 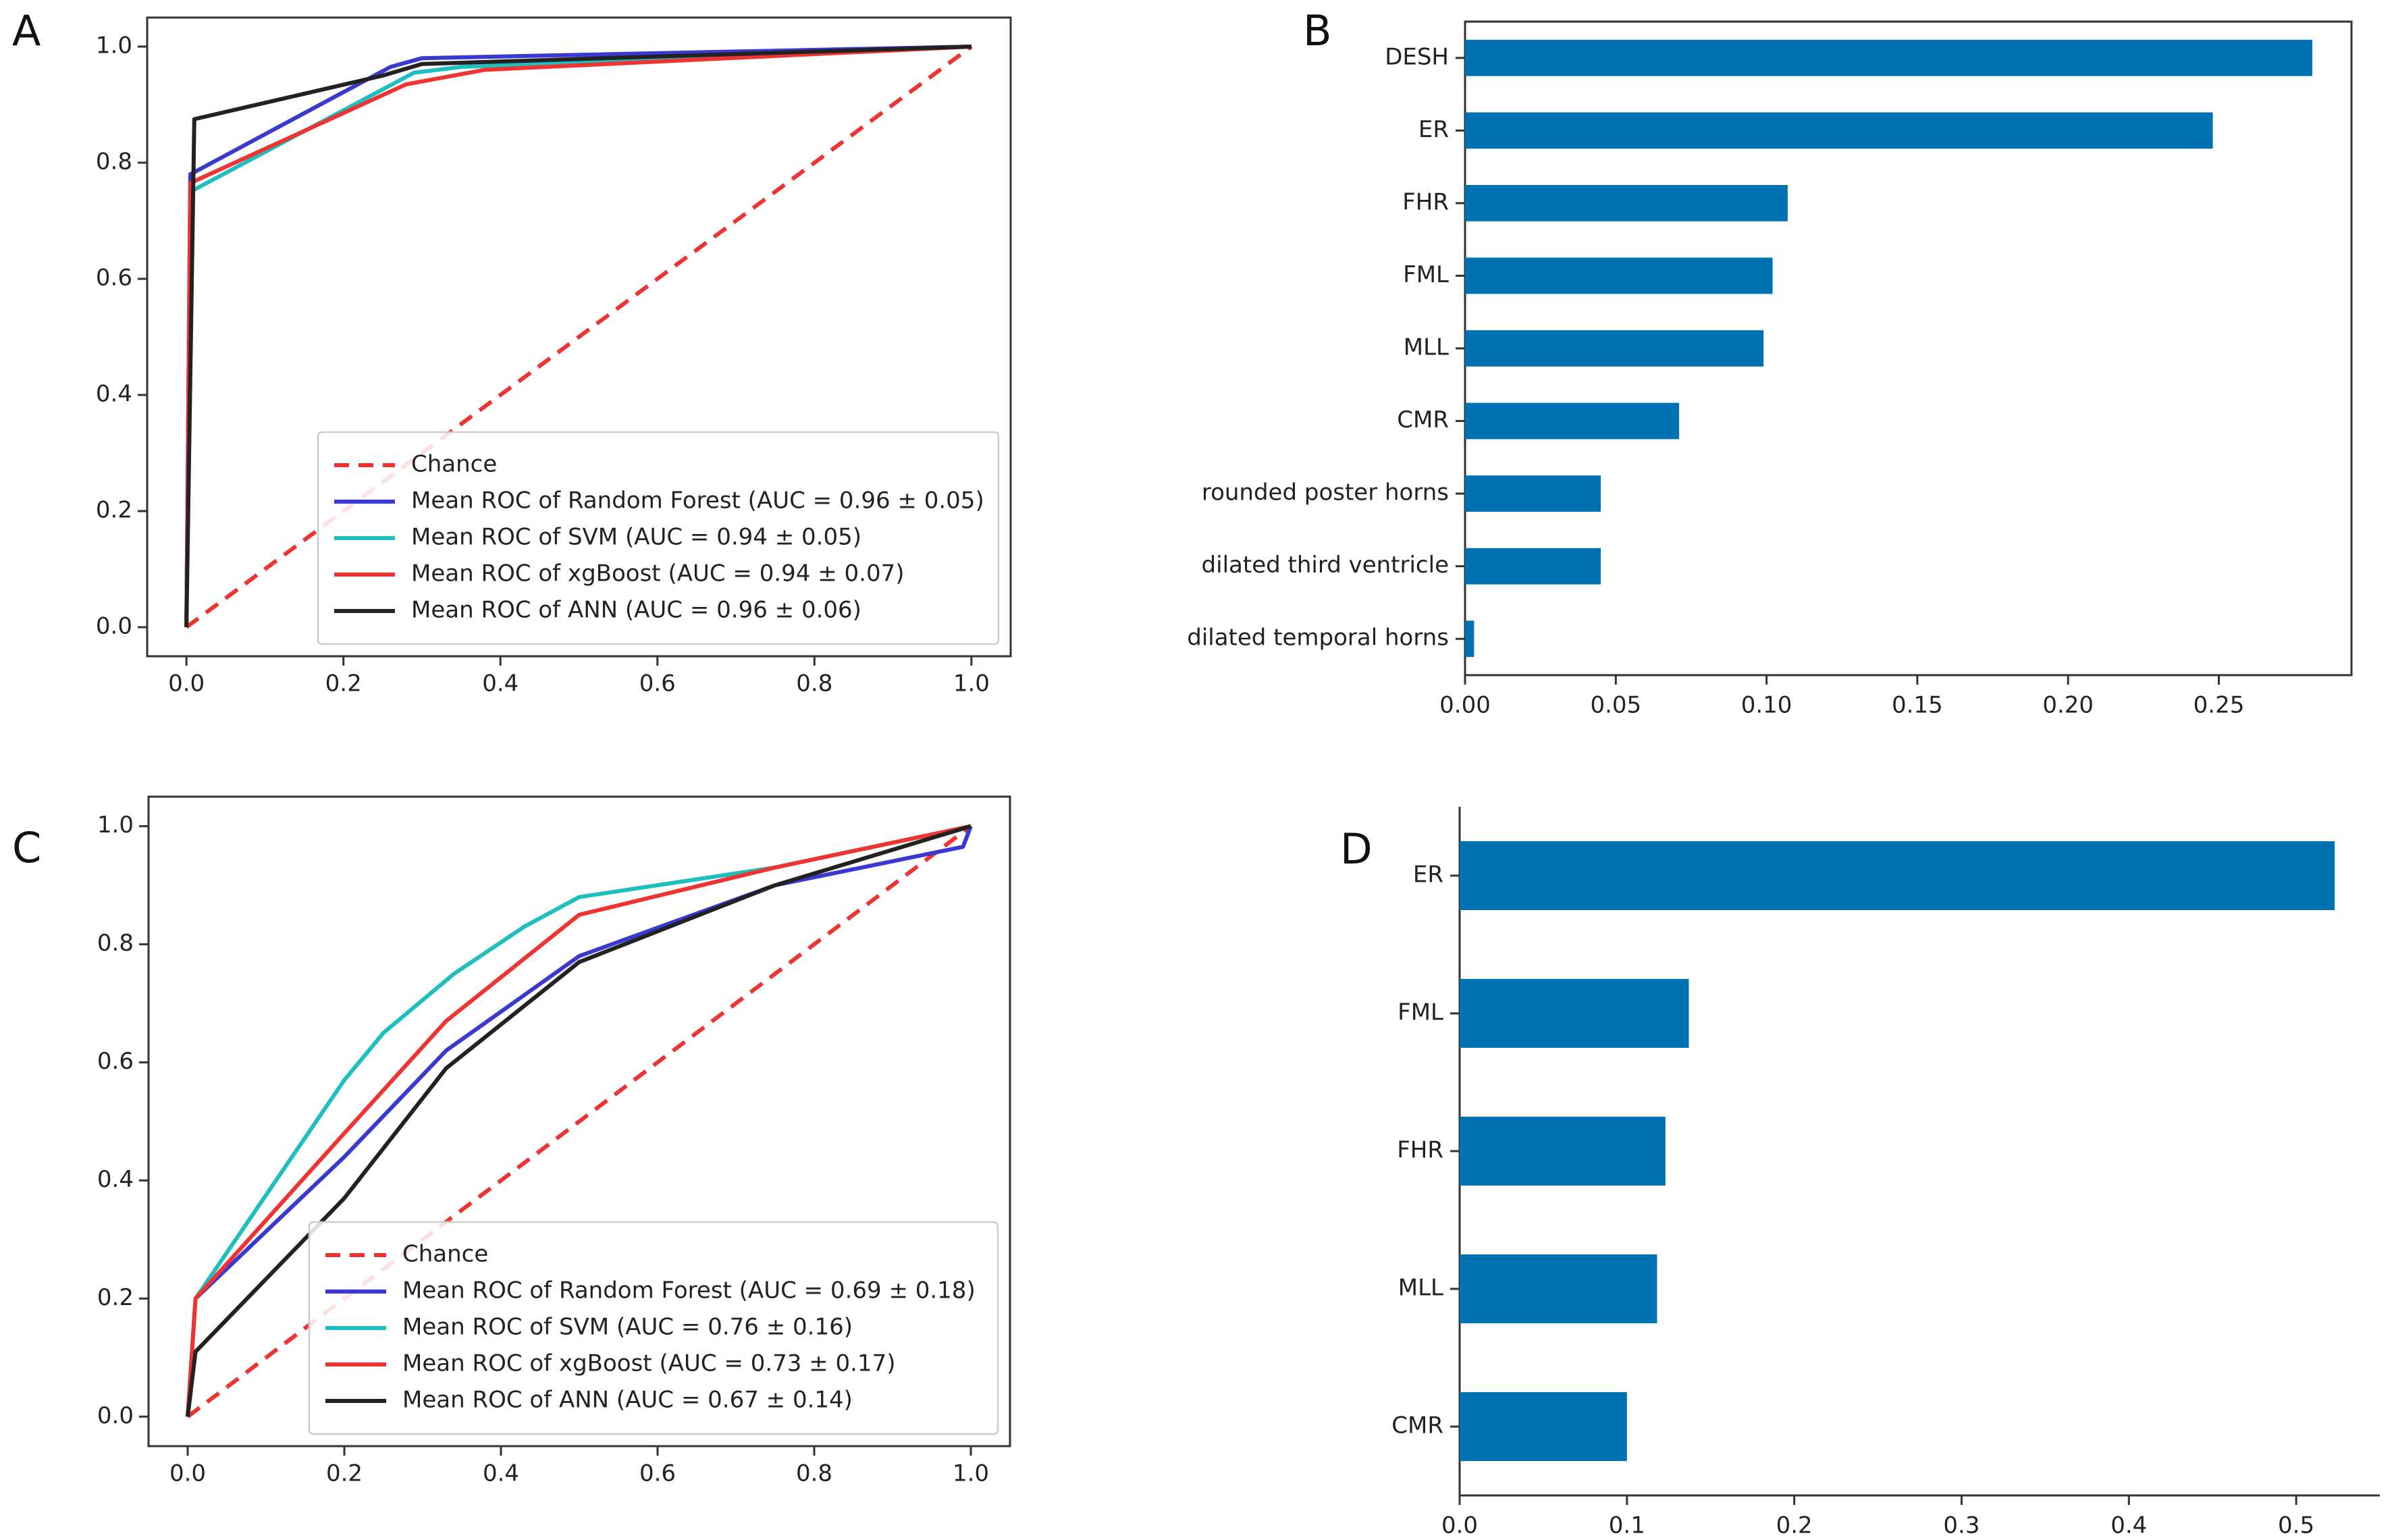 What do you see at coordinates (1326, 565) in the screenshot?
I see `category-label: dilated third ventricle` at bounding box center [1326, 565].